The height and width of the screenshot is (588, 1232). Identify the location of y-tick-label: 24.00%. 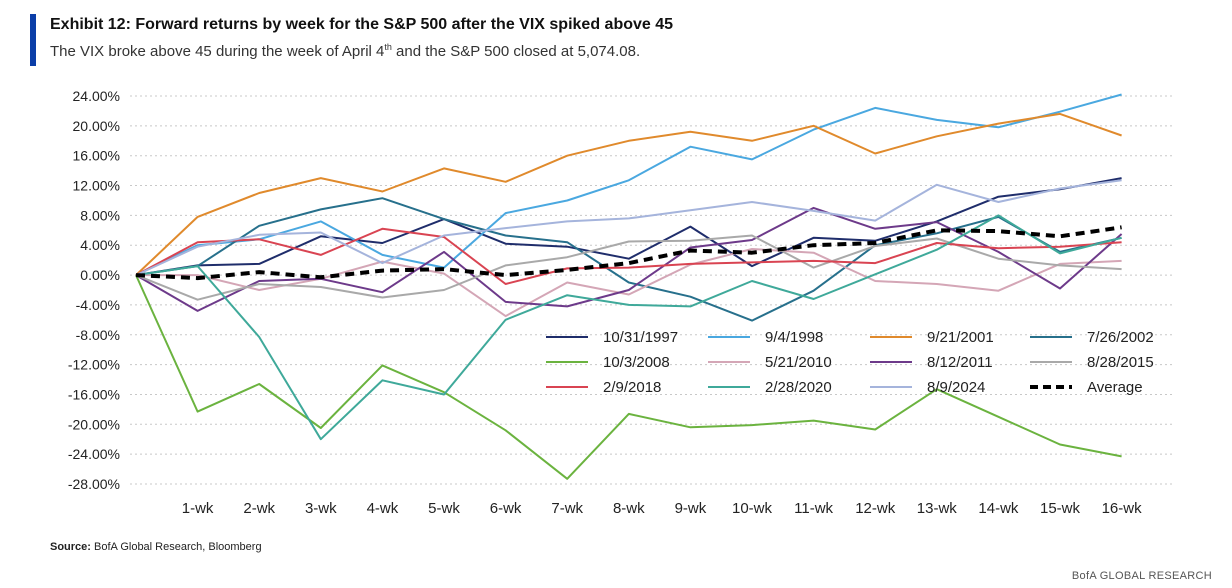
(96, 96).